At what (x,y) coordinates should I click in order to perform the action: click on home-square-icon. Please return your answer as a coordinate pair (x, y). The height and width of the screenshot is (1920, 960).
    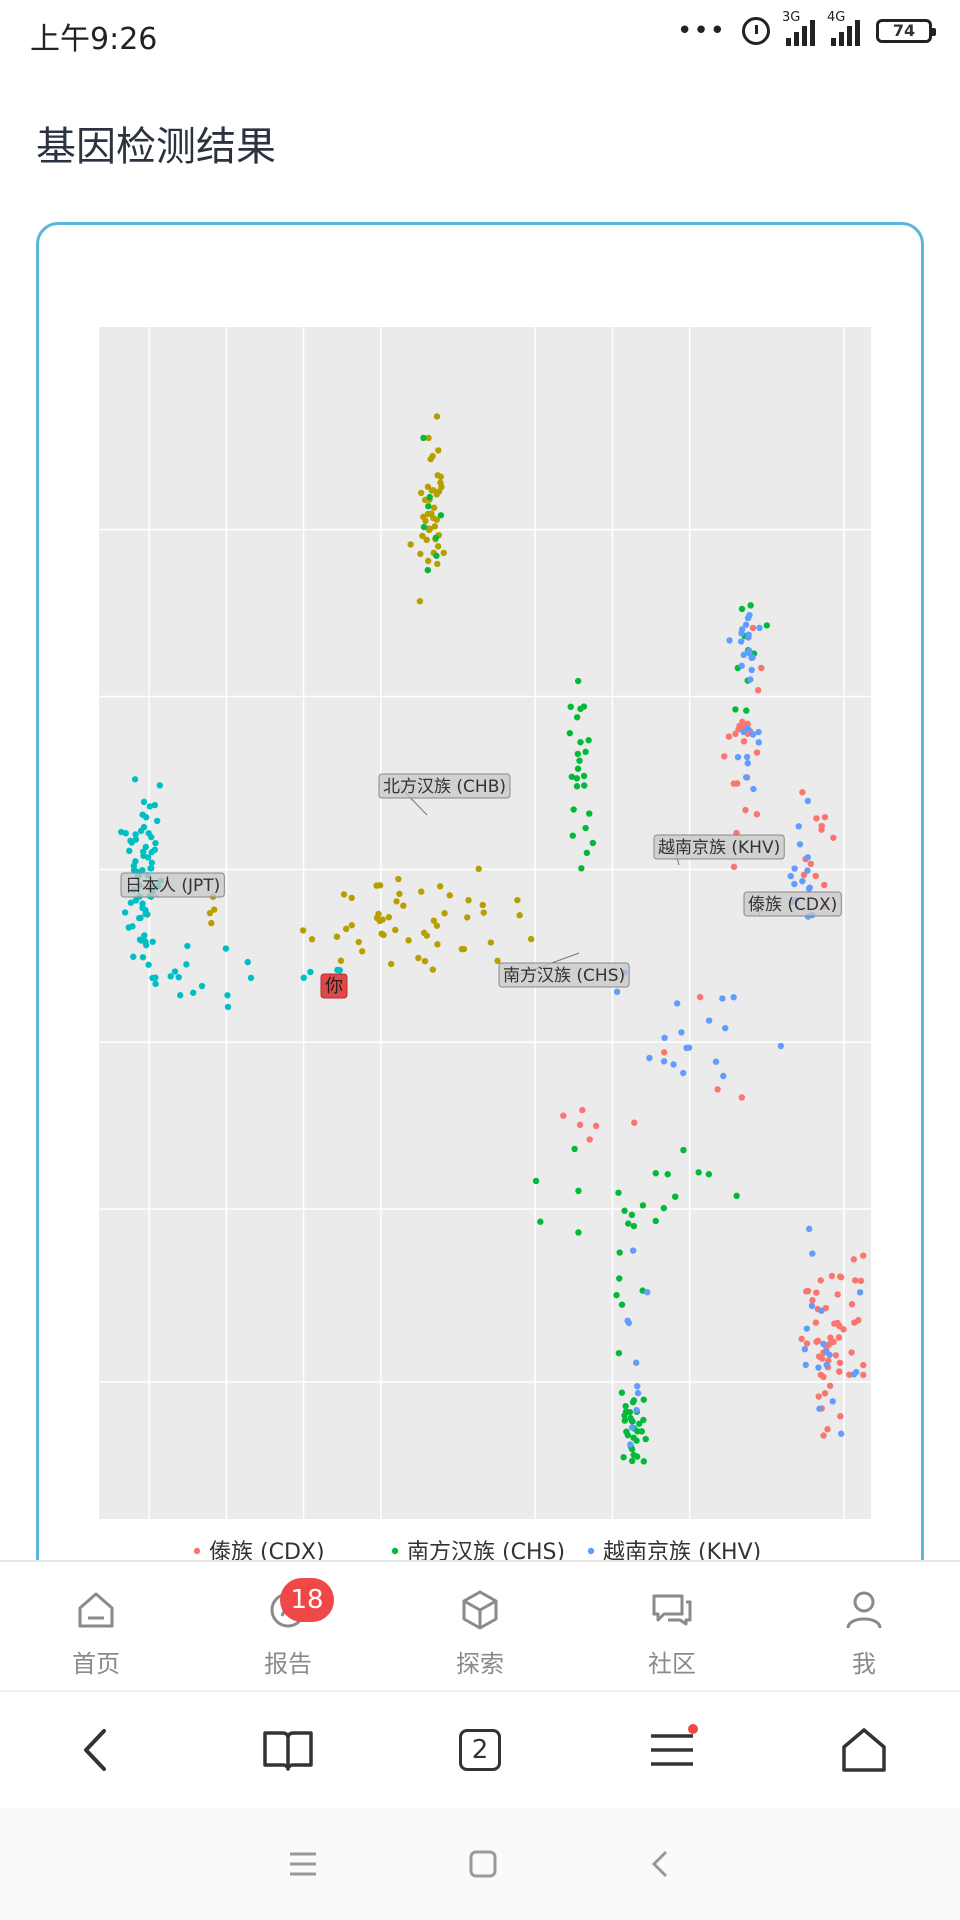
    Looking at the image, I should click on (483, 1864).